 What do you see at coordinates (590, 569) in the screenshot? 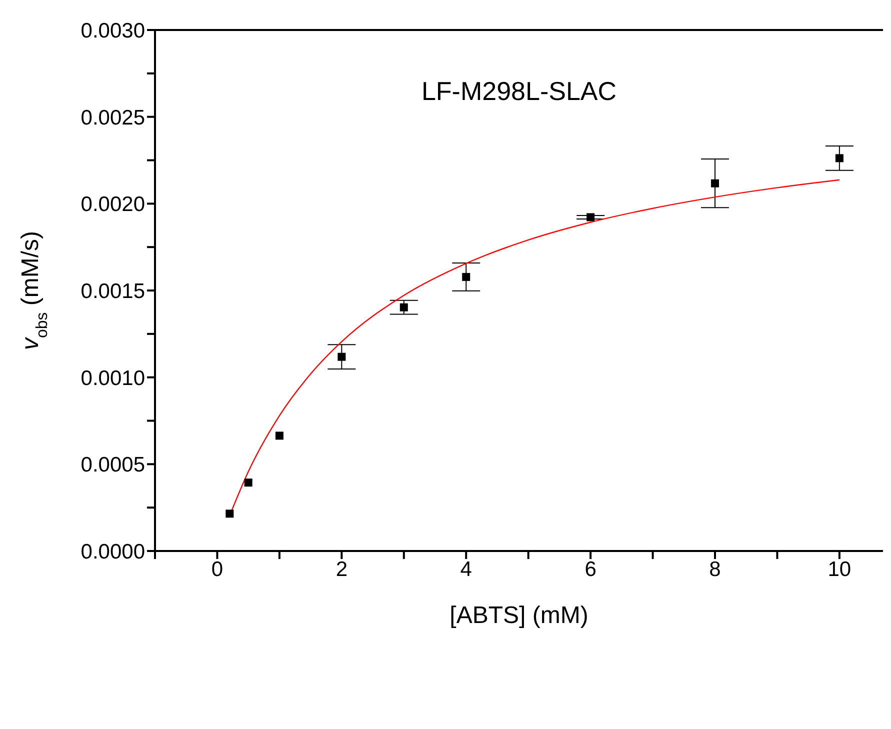
I see `x-tick-label: 6` at bounding box center [590, 569].